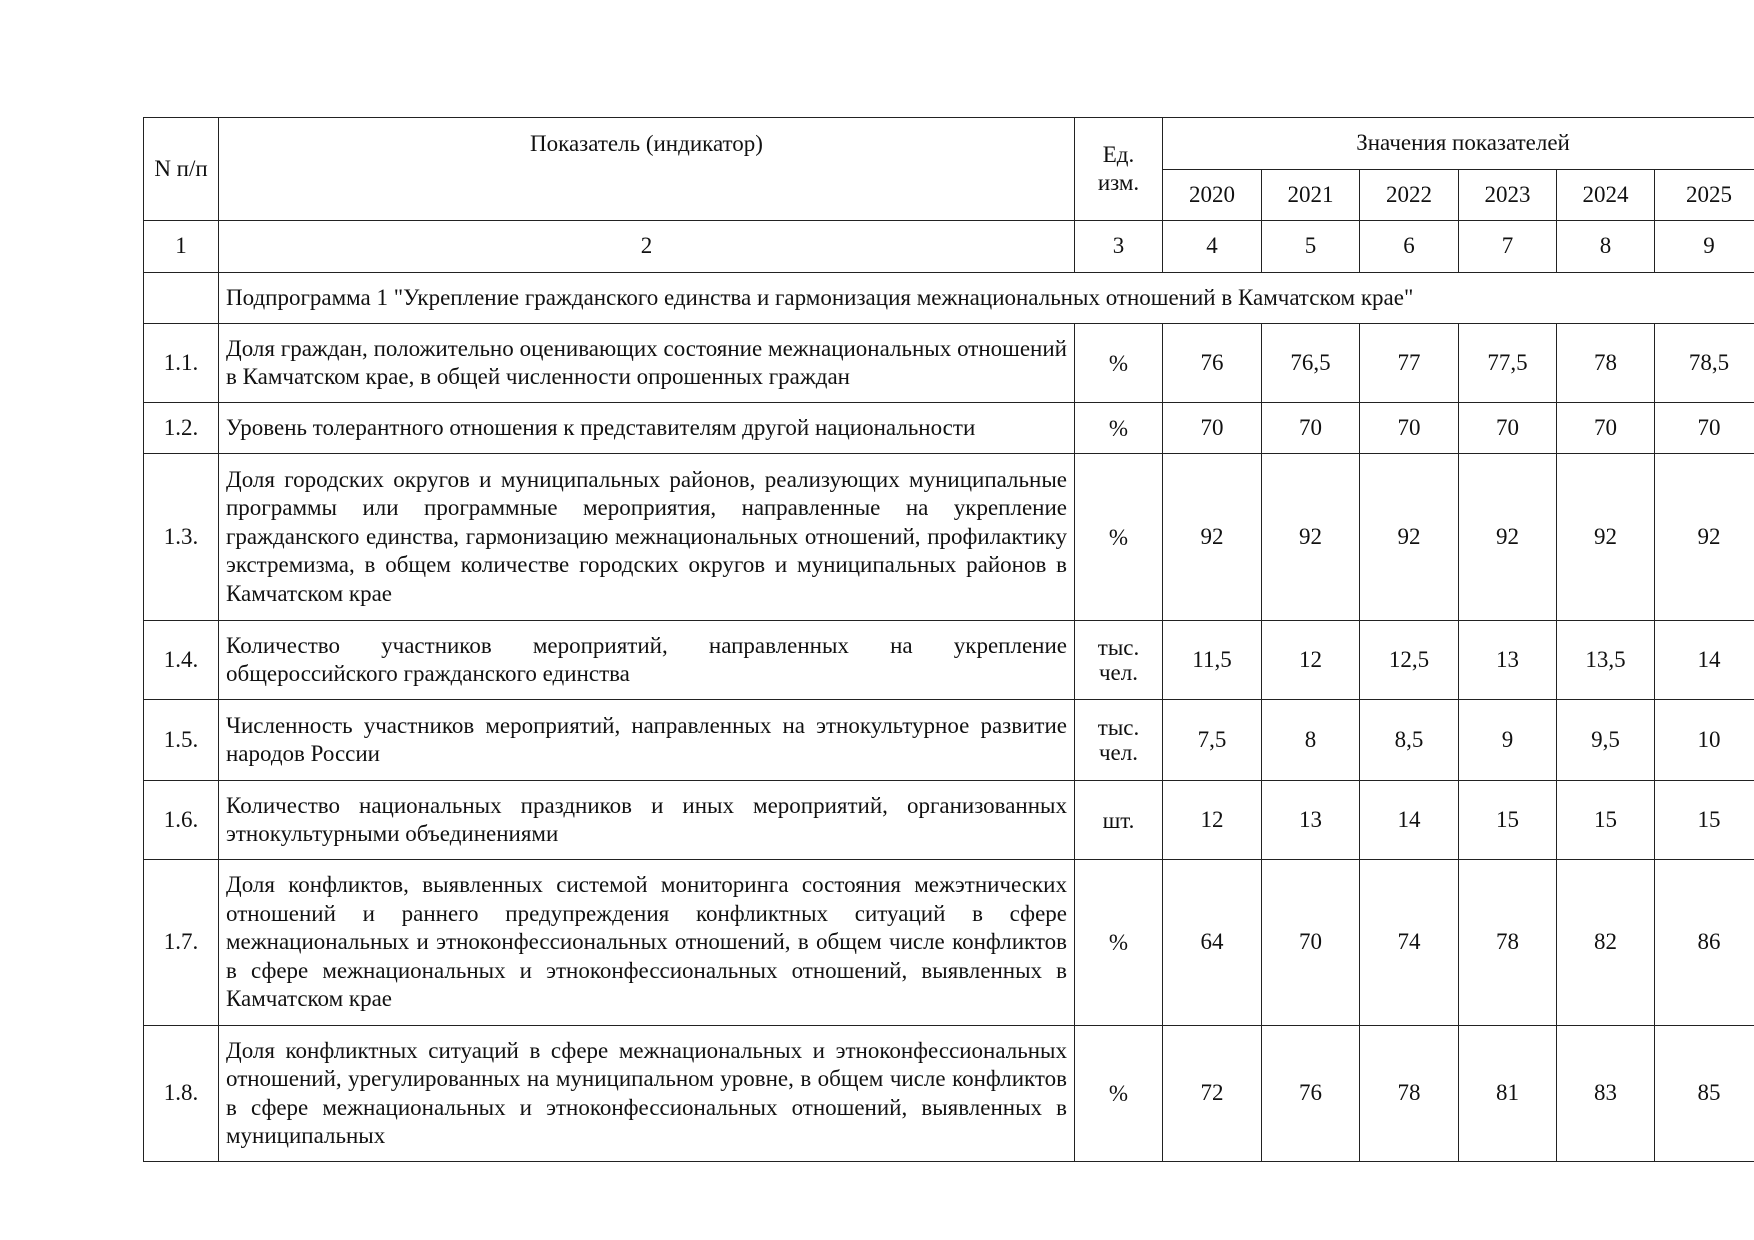 The image size is (1754, 1240). Describe the element at coordinates (1118, 820) in the screenshot. I see `row-unit: шт.` at that location.